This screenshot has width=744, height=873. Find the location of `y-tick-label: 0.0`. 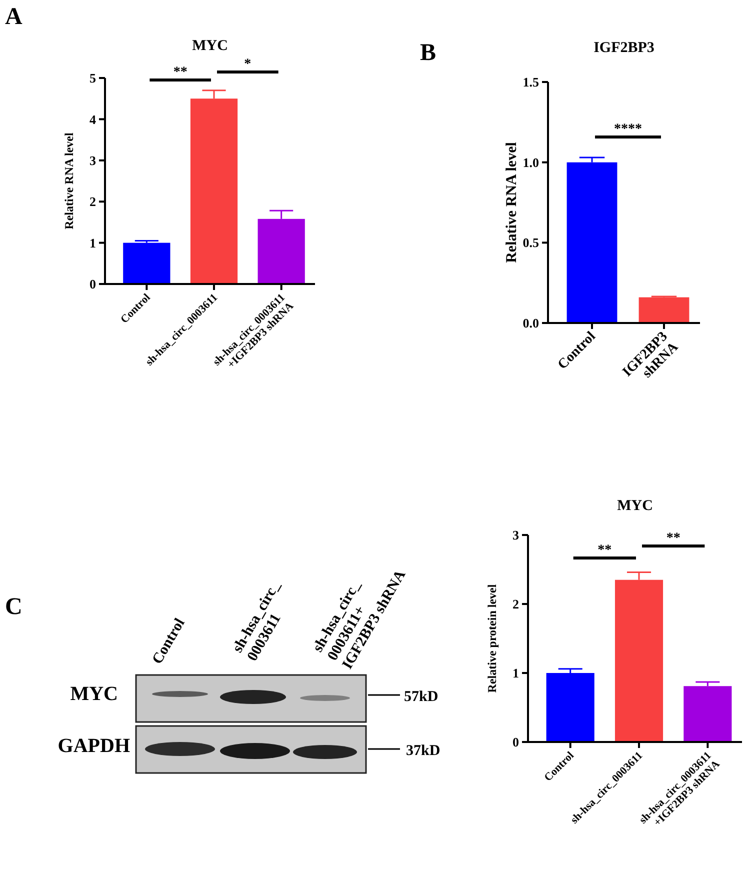

y-tick-label: 0.0 is located at coordinates (530, 323).